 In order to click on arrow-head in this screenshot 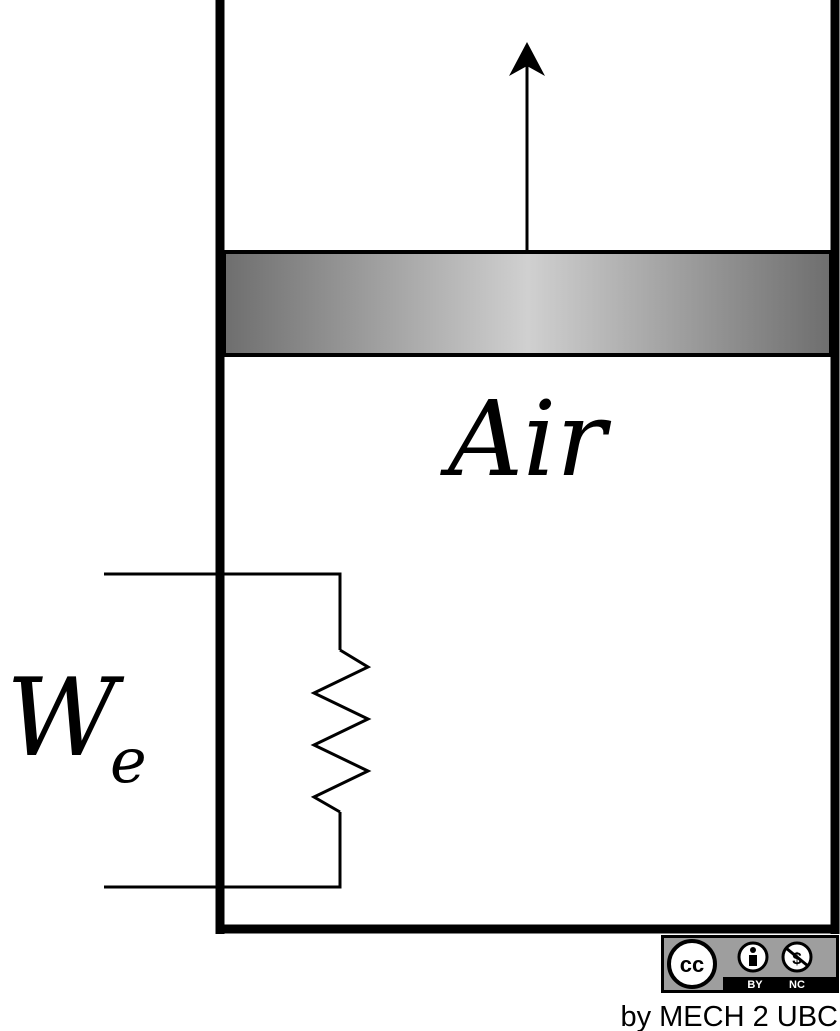, I will do `click(527, 59)`.